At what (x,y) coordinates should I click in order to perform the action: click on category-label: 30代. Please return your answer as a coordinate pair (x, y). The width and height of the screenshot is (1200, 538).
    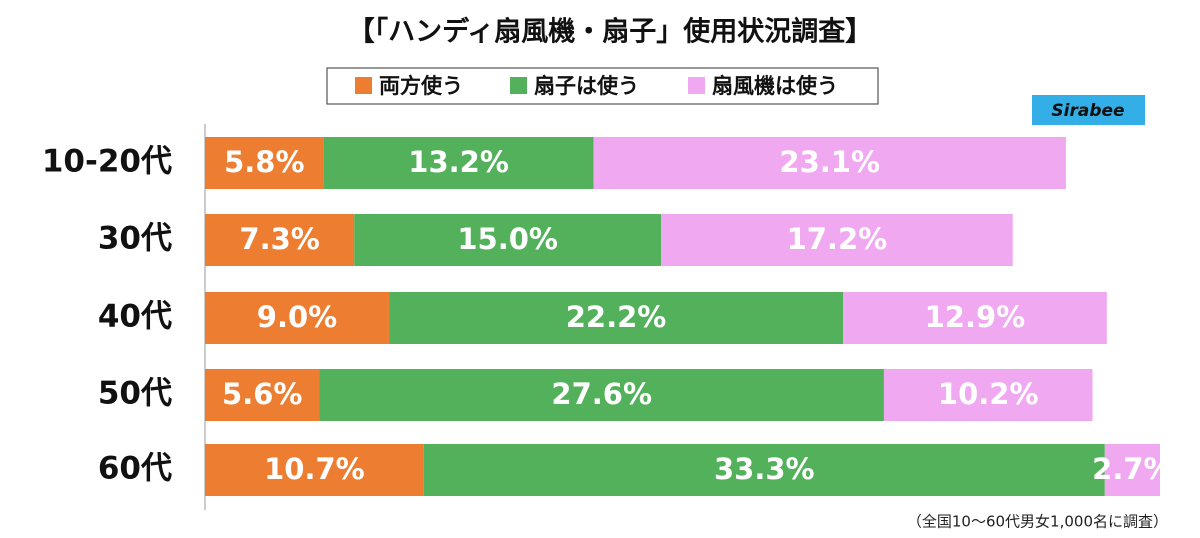
    Looking at the image, I should click on (135, 239).